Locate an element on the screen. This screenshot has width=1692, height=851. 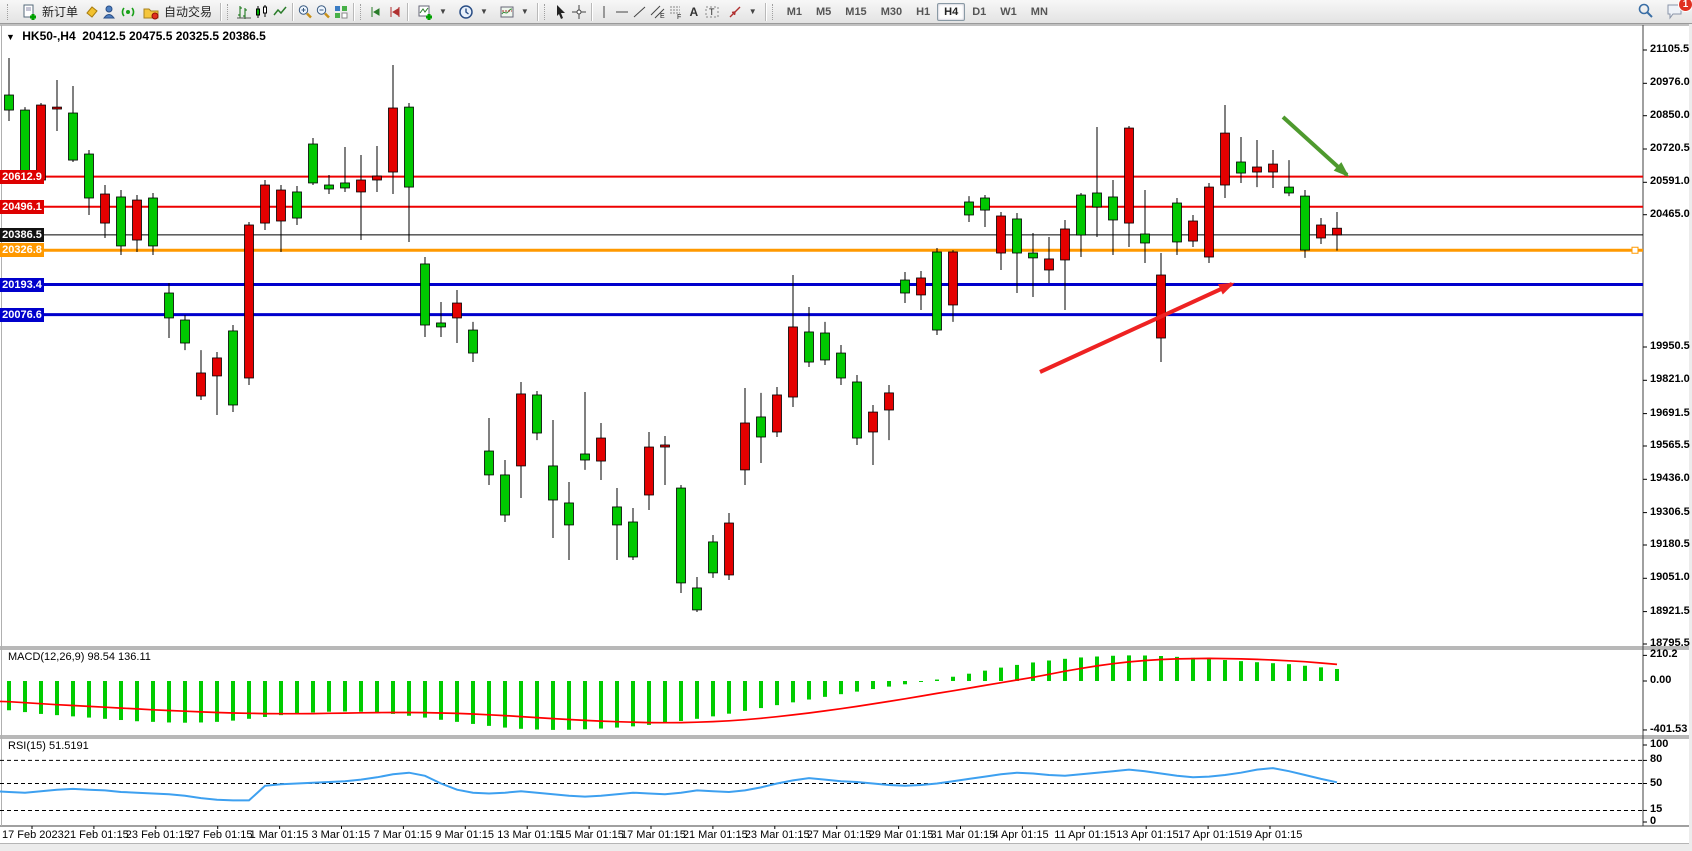
red-up-arrow is located at coordinates (1137, 328).